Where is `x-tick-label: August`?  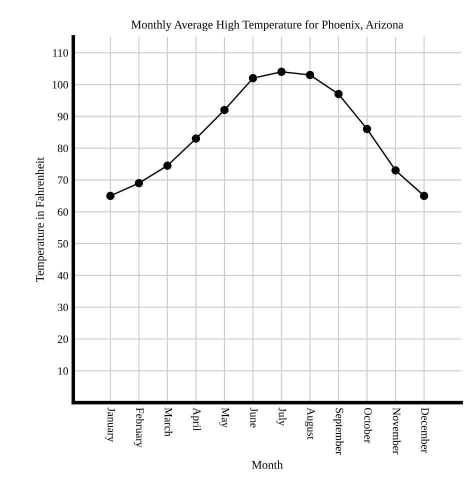 x-tick-label: August is located at coordinates (309, 424).